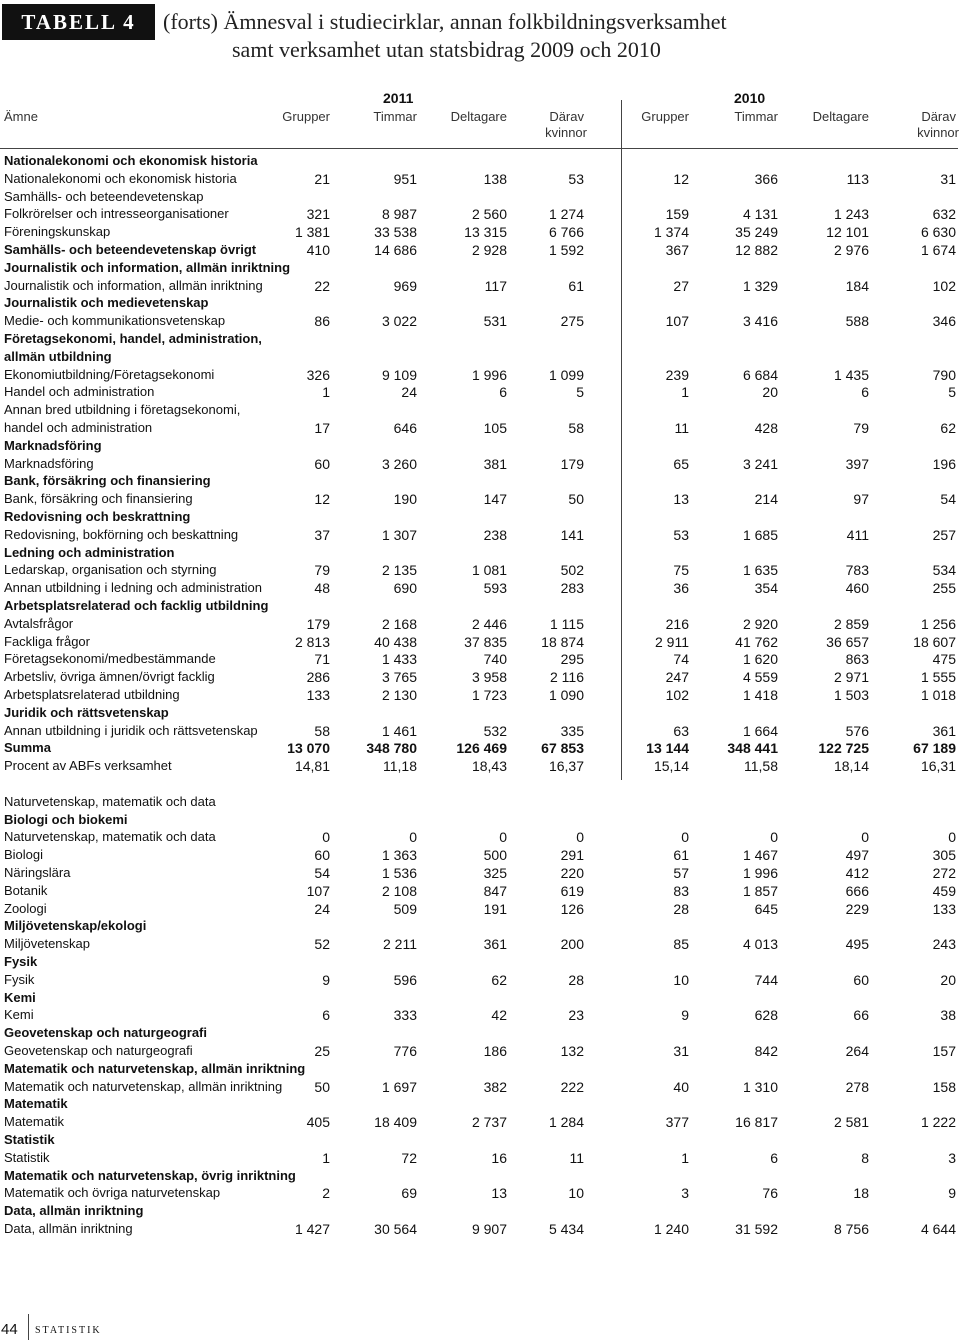 This screenshot has height=1340, width=960. I want to click on row-label: Data, allmän inriktning, so click(68, 1228).